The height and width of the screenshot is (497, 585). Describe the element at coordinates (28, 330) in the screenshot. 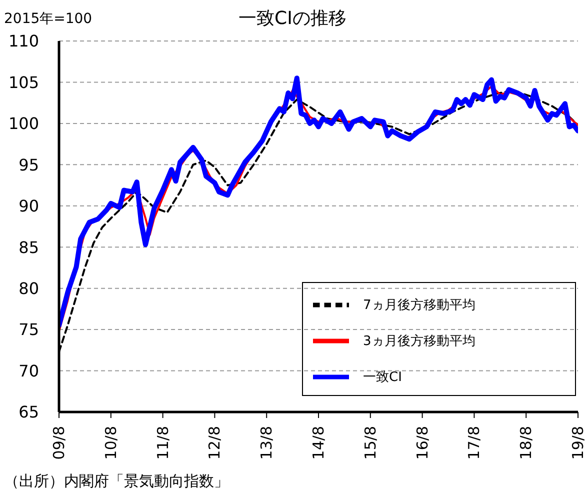

I see `y-tick-label: 75` at that location.